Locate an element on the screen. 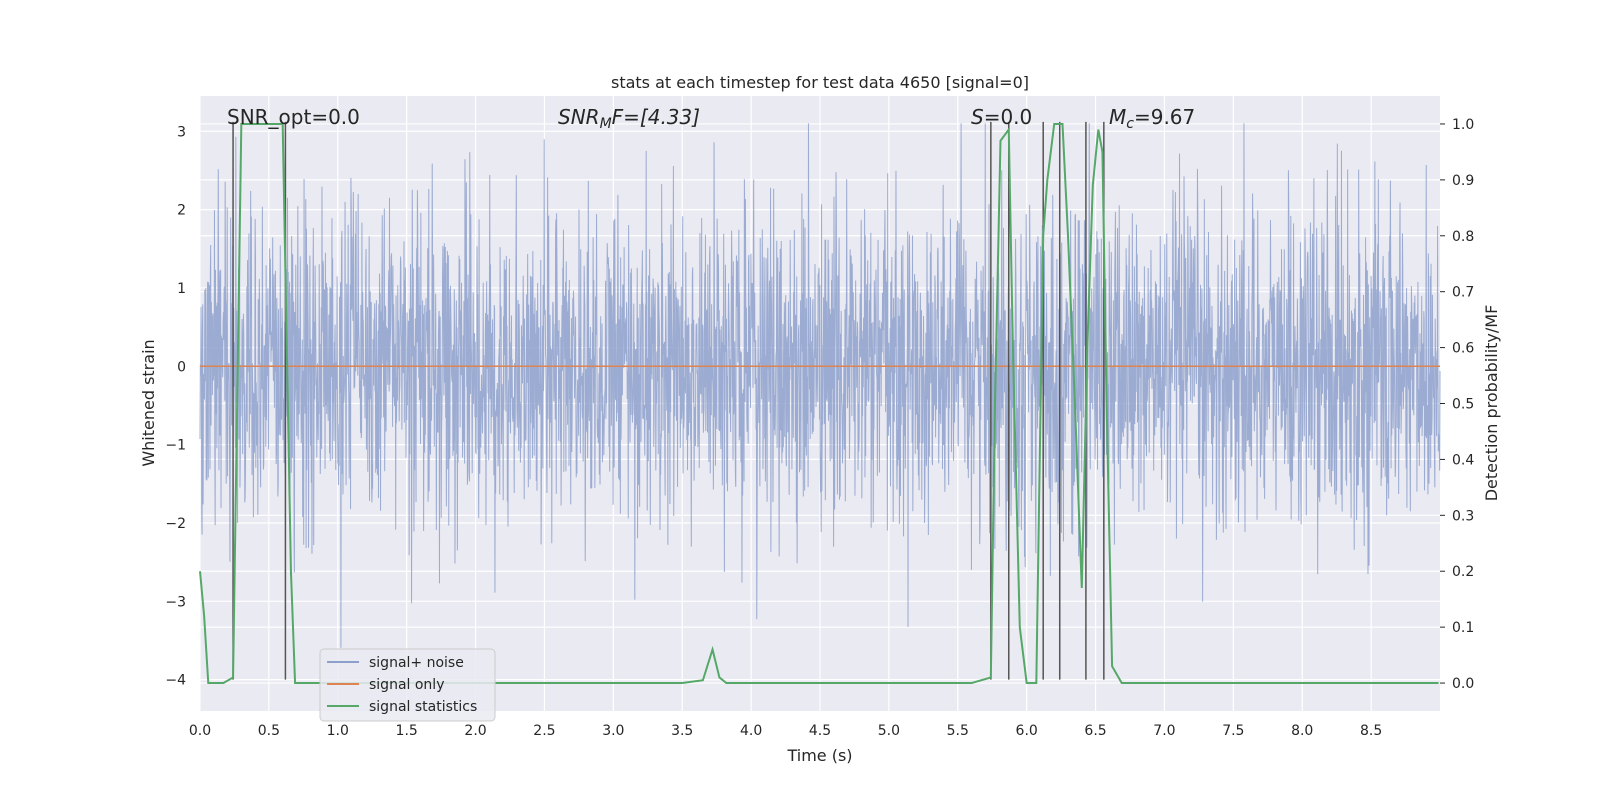  y2-tick-label: 1.0 is located at coordinates (1463, 125).